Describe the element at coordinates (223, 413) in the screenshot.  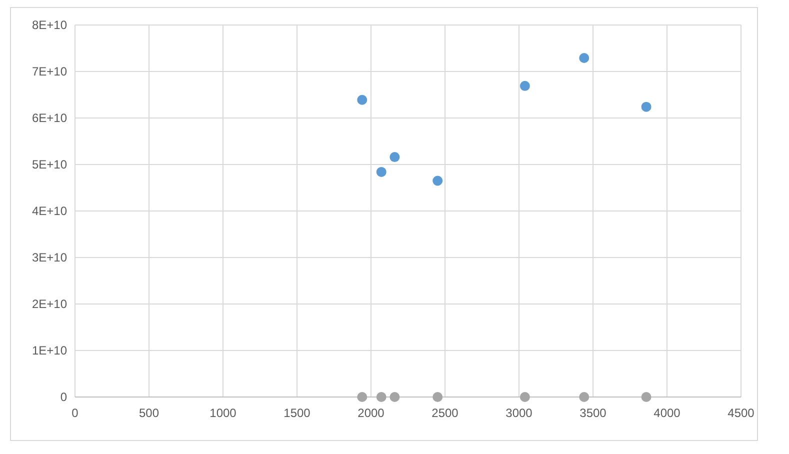
I see `x-tick-label: 1000` at that location.